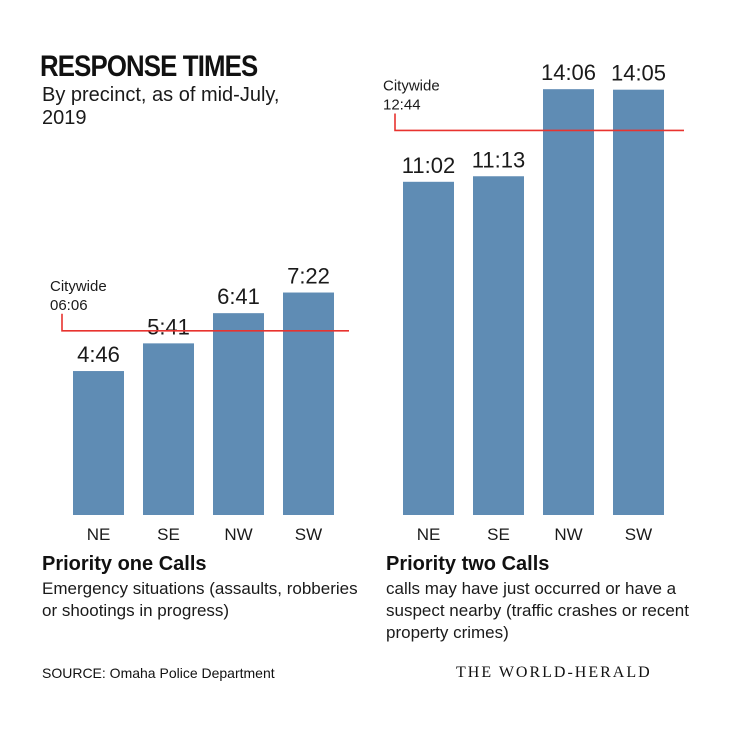  I want to click on priority-two-bar-ne, so click(428, 348).